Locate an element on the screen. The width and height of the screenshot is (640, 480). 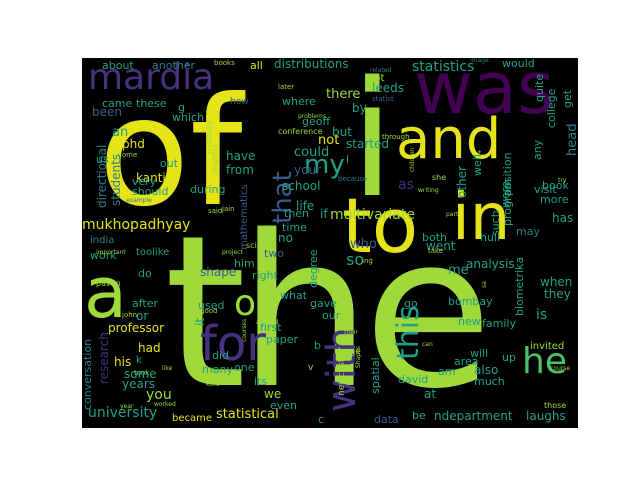
word-used: used is located at coordinates (211, 305).